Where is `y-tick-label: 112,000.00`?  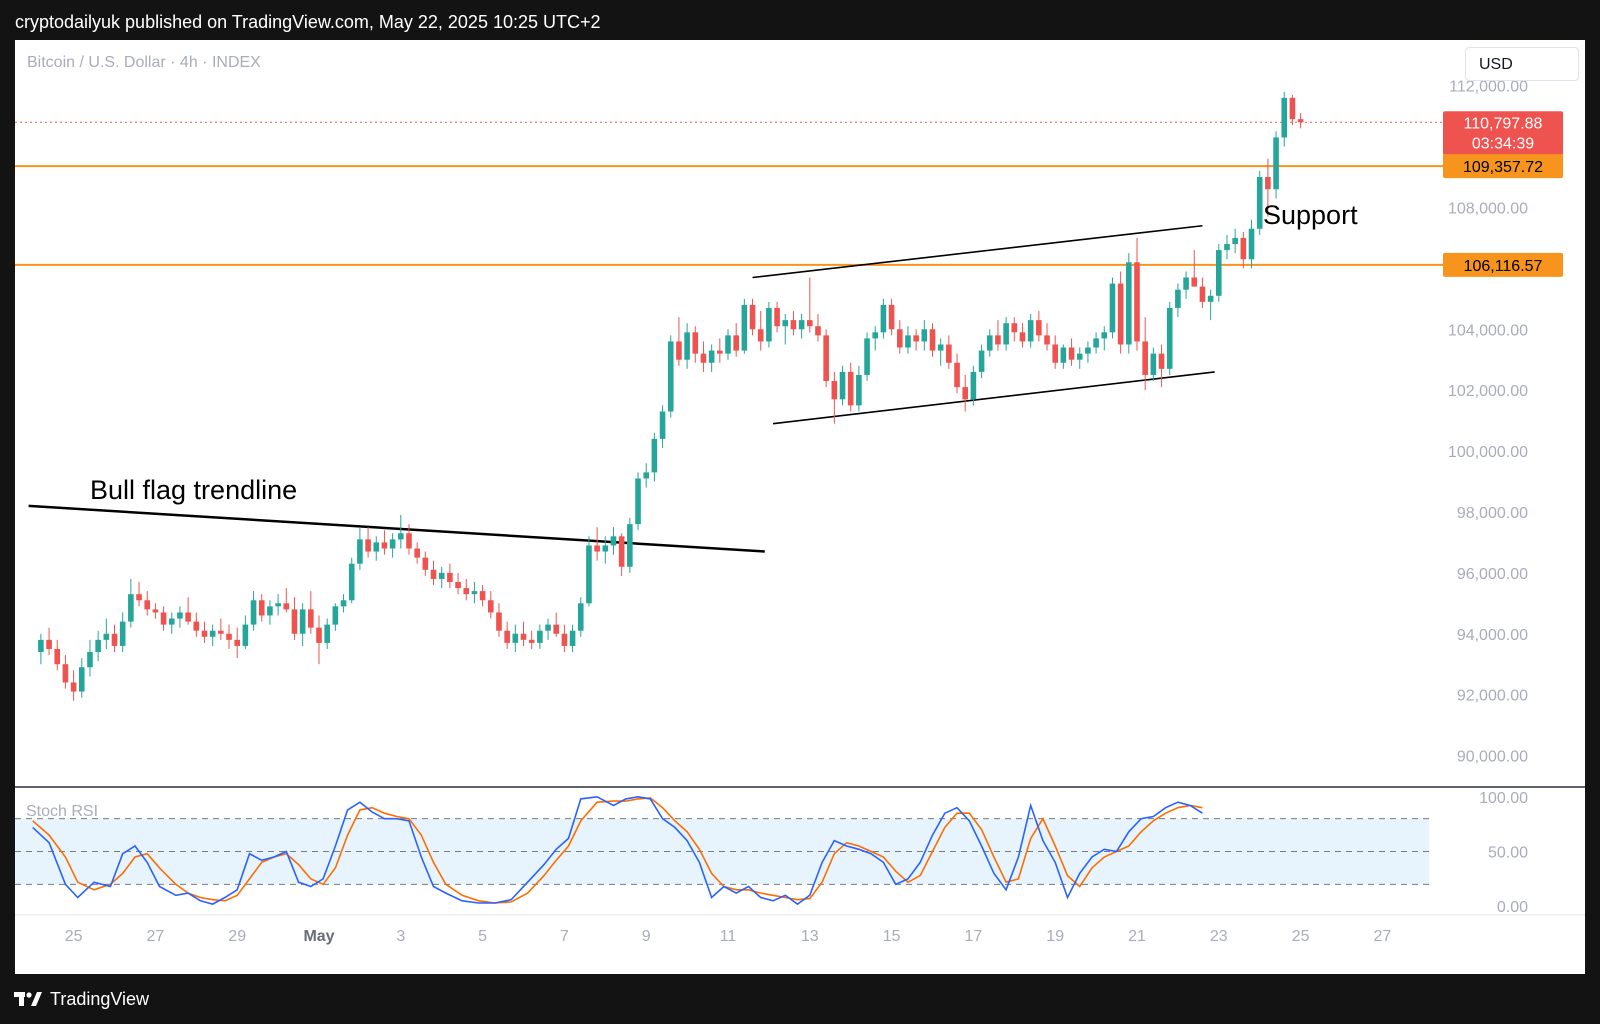 y-tick-label: 112,000.00 is located at coordinates (1488, 87).